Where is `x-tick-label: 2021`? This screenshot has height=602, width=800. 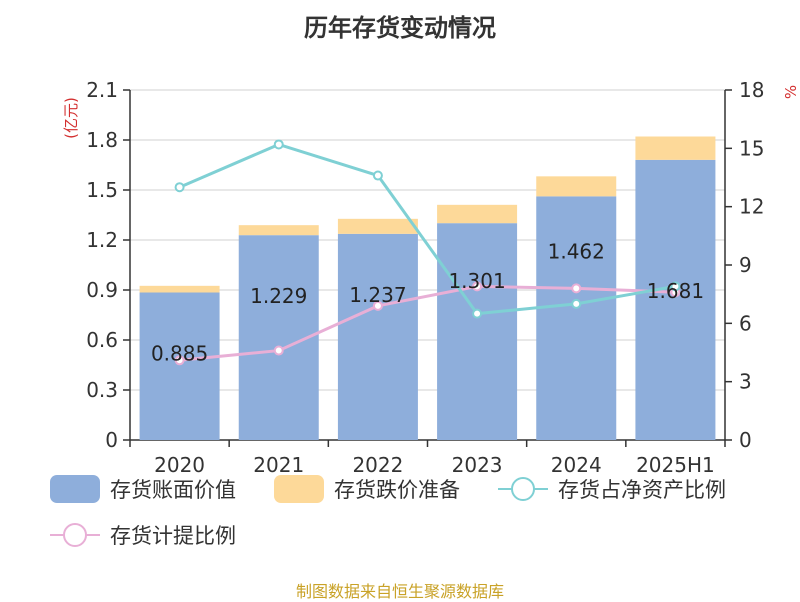
x-tick-label: 2021 is located at coordinates (278, 465).